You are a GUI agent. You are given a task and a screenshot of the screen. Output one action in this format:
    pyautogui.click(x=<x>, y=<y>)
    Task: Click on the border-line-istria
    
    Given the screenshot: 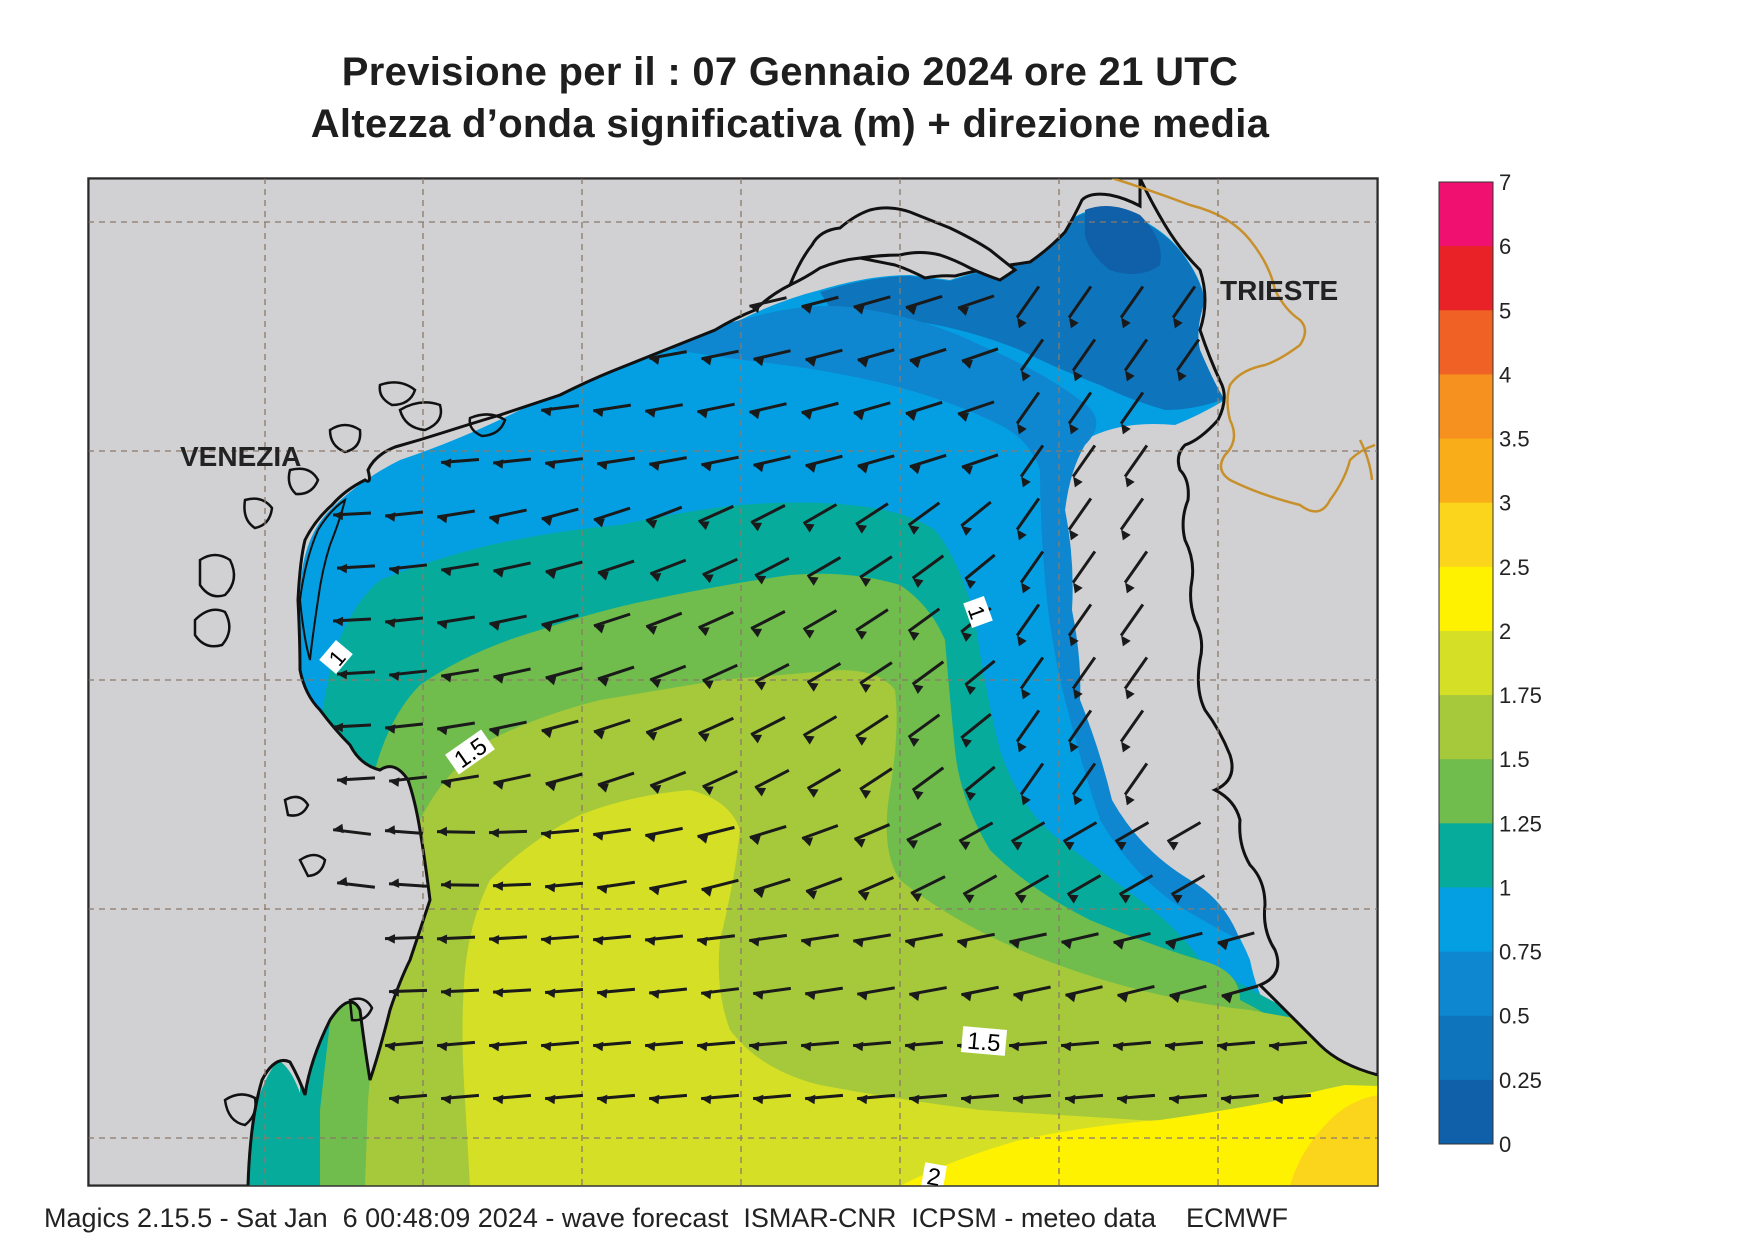 What is the action you would take?
    pyautogui.click(x=1366, y=460)
    